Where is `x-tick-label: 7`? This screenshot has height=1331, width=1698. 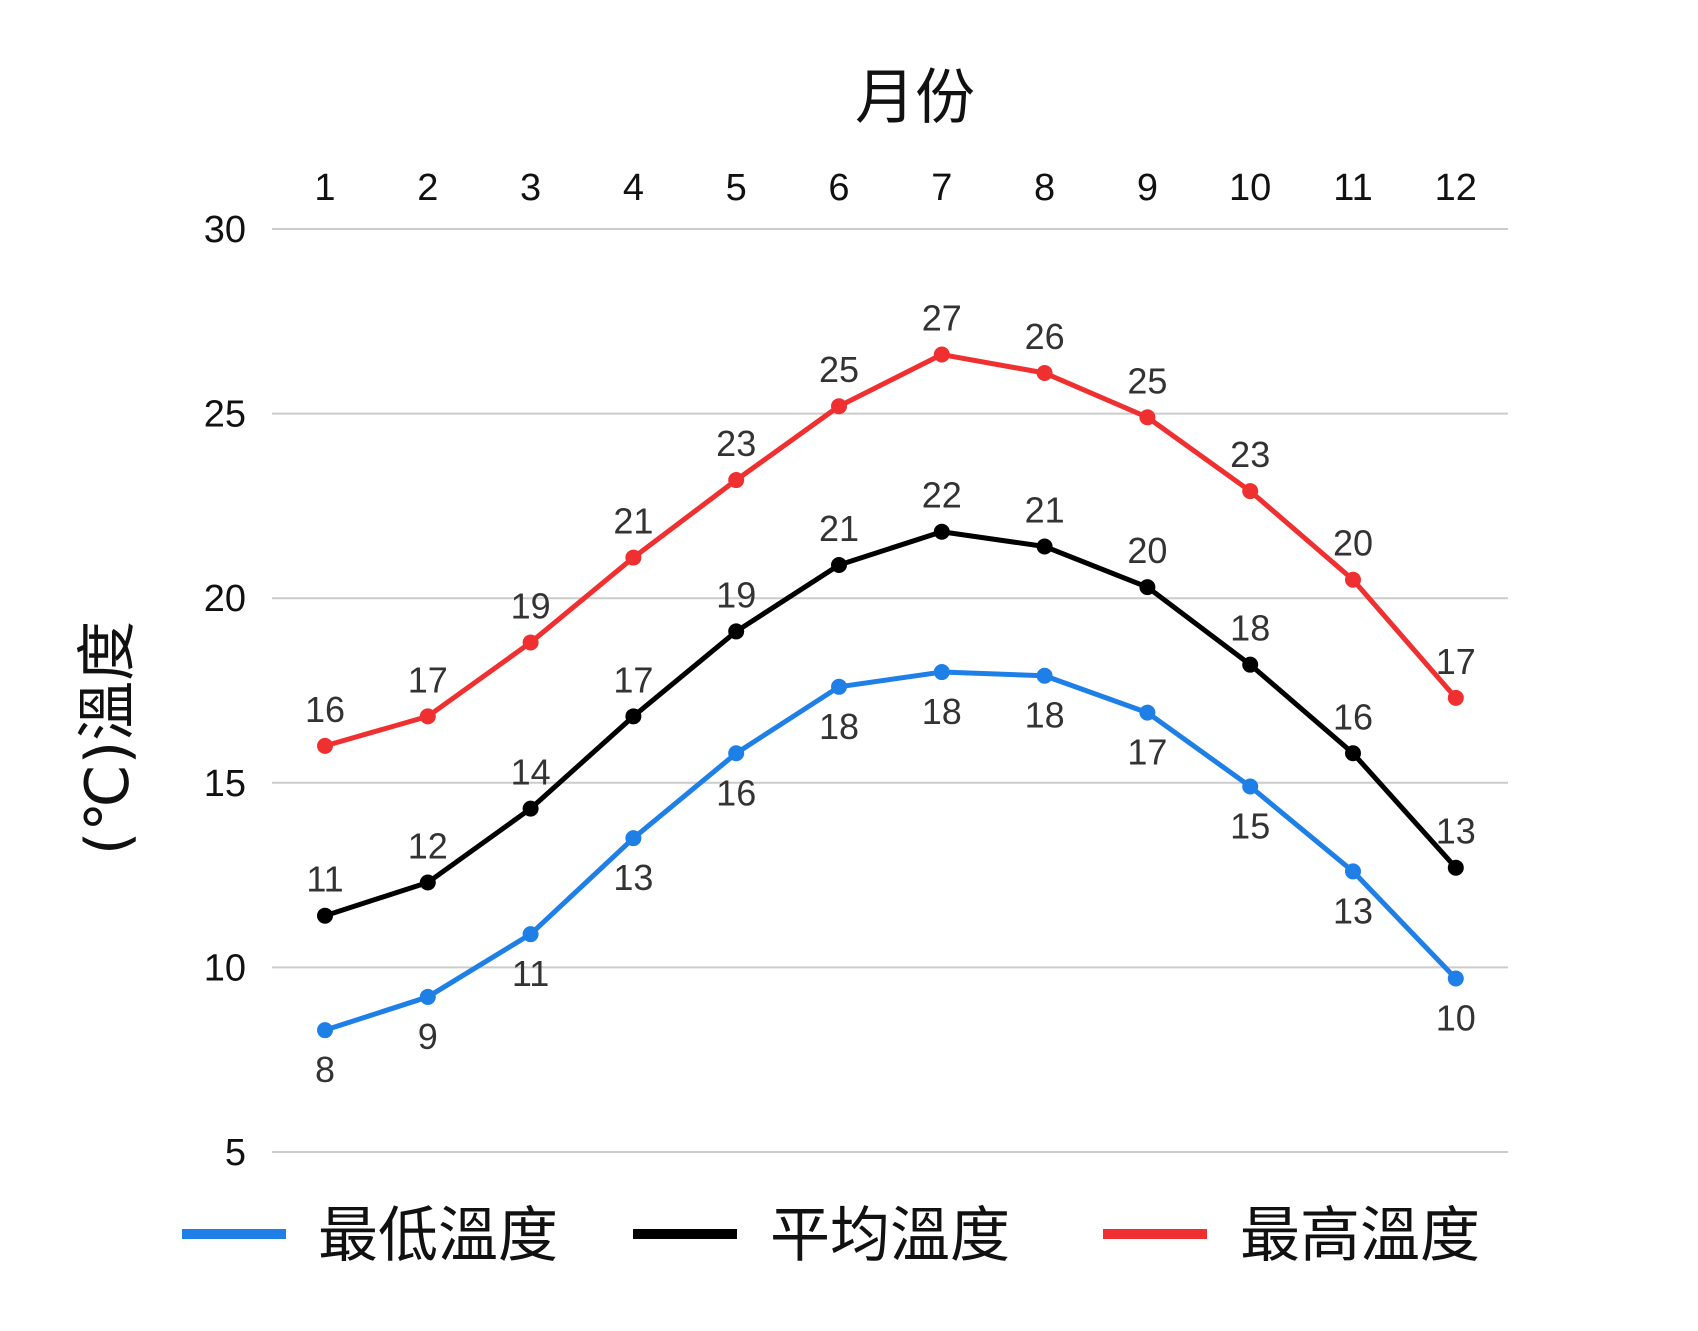
x-tick-label: 7 is located at coordinates (941, 188).